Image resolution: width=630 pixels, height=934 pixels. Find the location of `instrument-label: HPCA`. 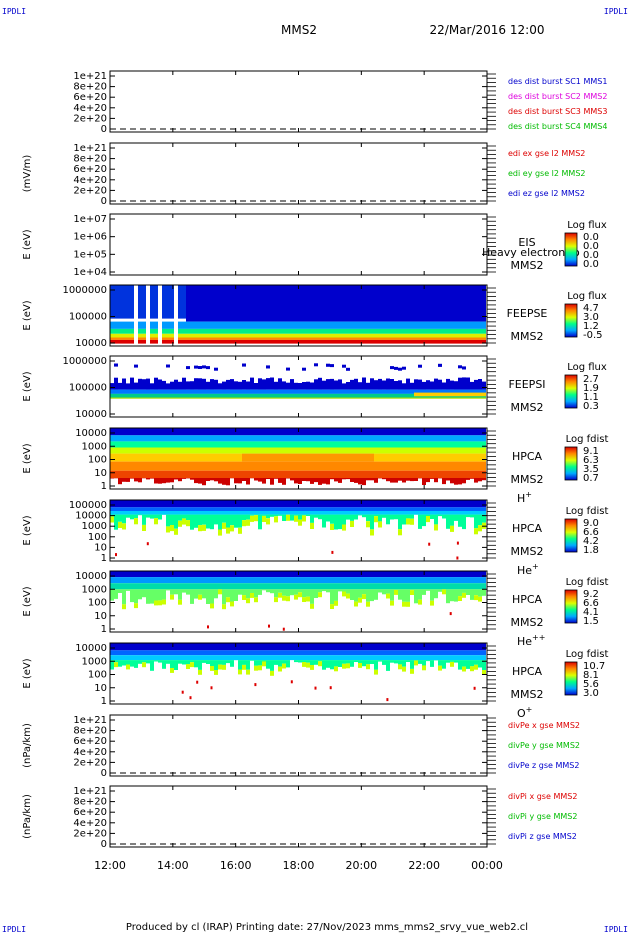

instrument-label: HPCA is located at coordinates (527, 599).